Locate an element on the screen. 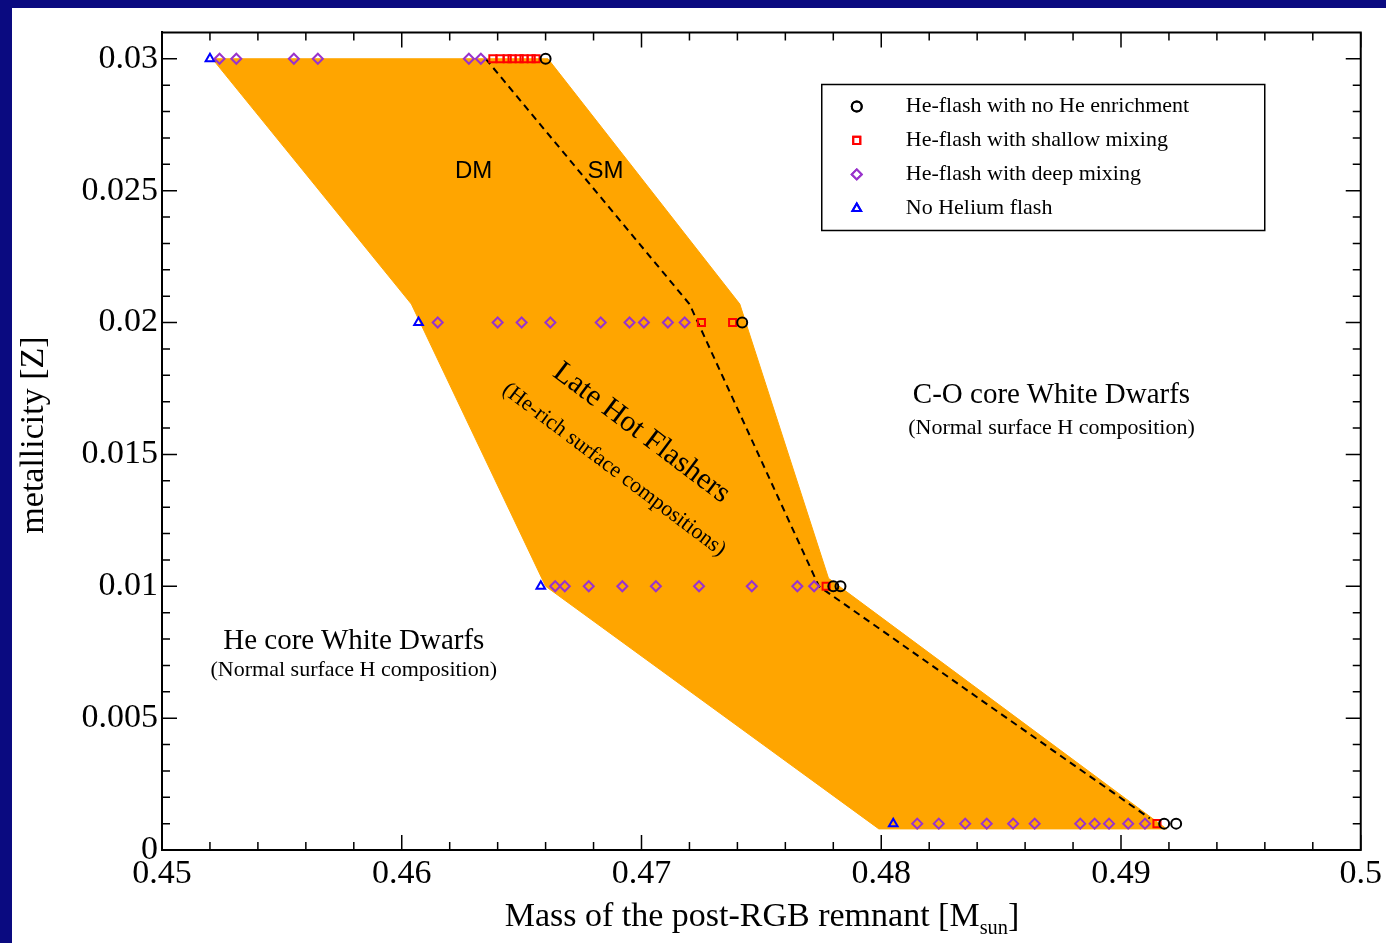 The image size is (1386, 943). x-tick-label: 0.5 is located at coordinates (1360, 872).